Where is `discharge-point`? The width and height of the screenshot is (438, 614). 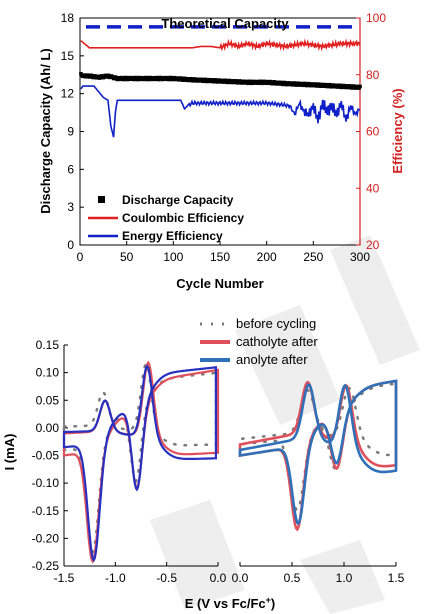 discharge-point is located at coordinates (360, 86).